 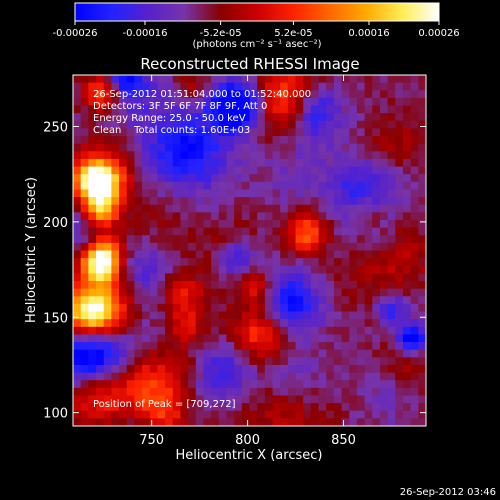 What do you see at coordinates (343, 440) in the screenshot?
I see `x-tick-label: 850` at bounding box center [343, 440].